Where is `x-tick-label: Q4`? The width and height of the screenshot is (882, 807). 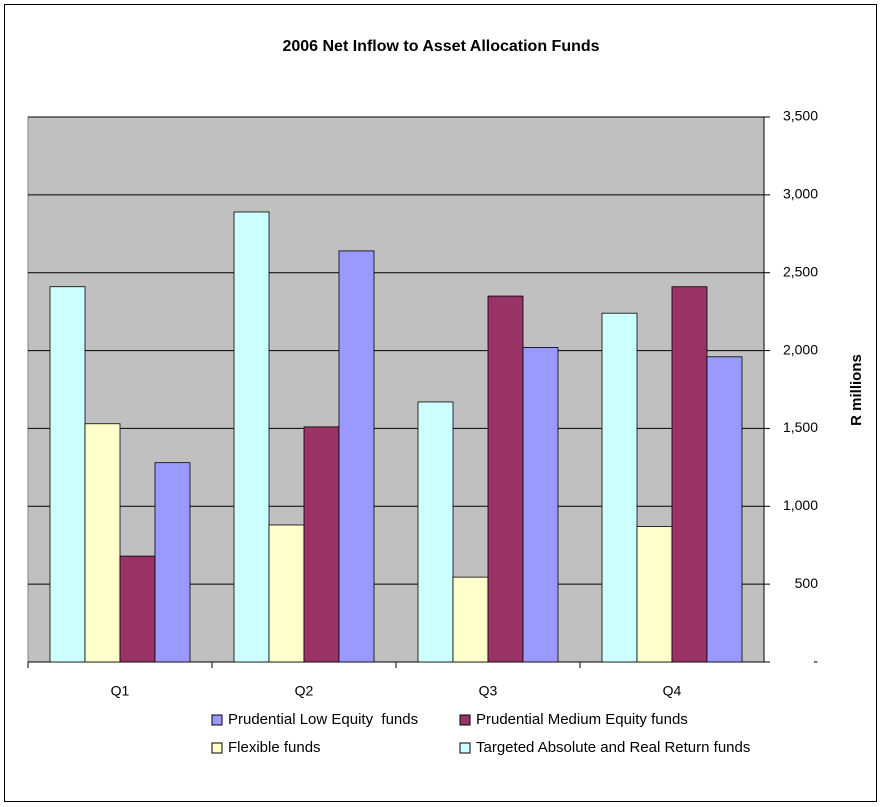
x-tick-label: Q4 is located at coordinates (672, 691).